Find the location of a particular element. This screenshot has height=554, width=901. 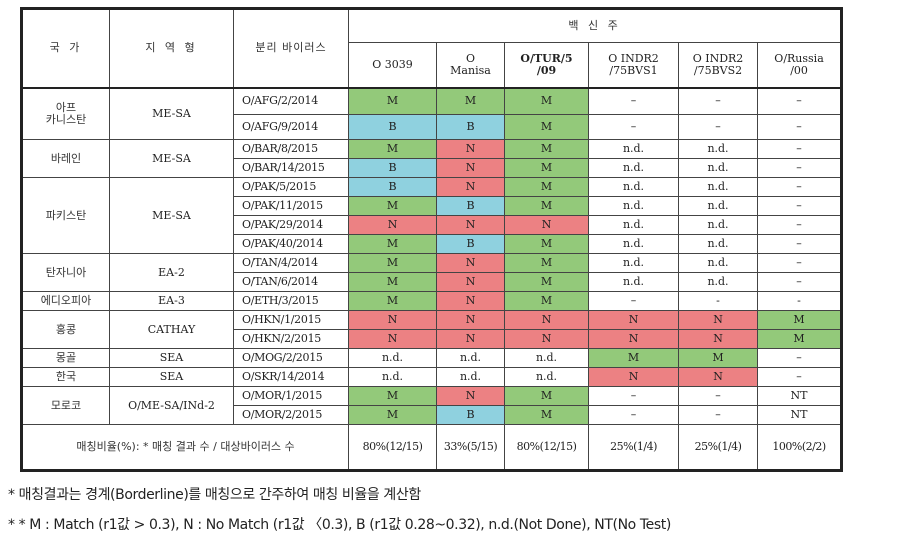

region-cell: SEA is located at coordinates (171, 377).